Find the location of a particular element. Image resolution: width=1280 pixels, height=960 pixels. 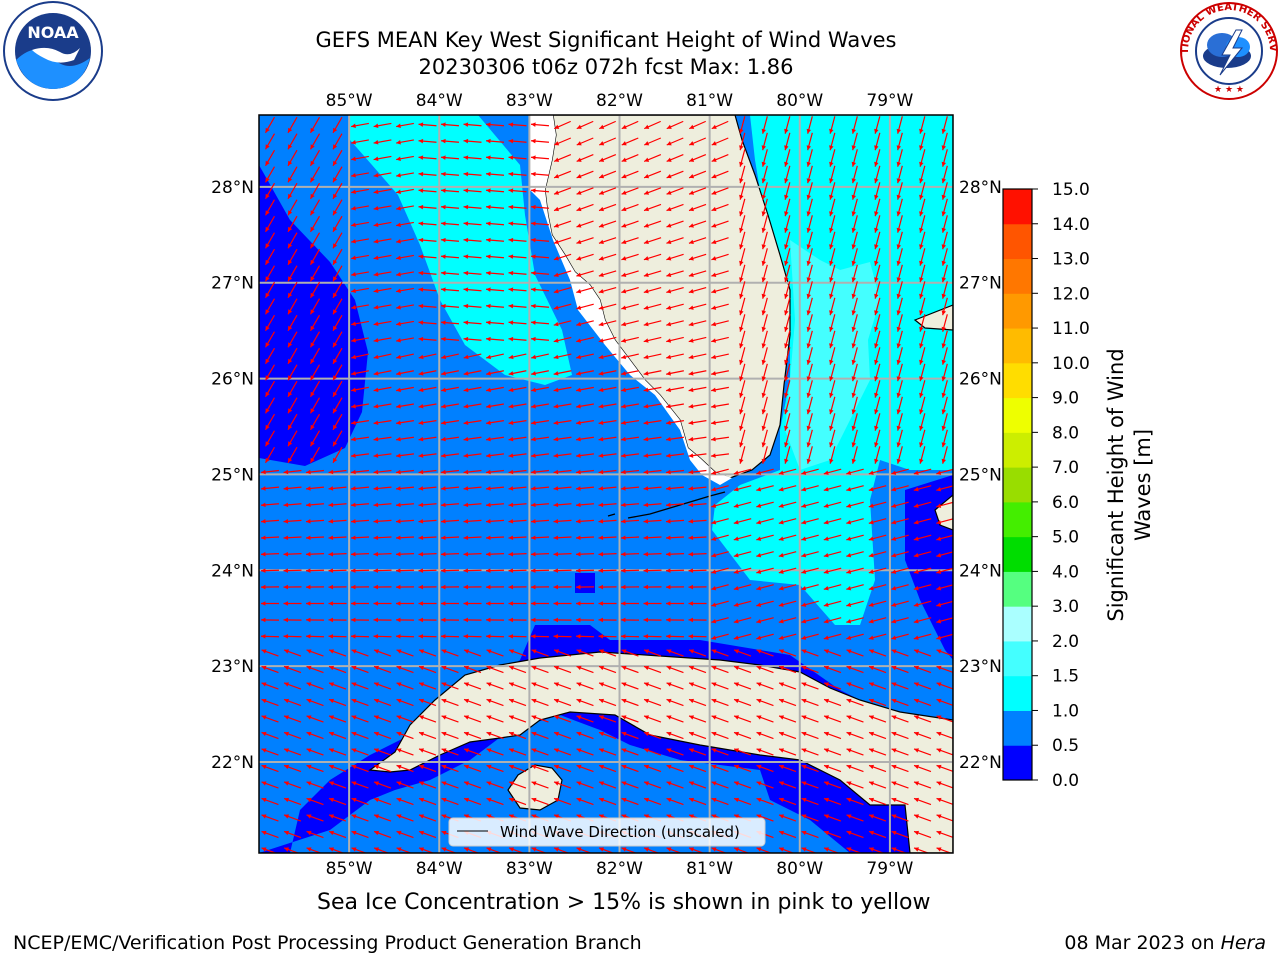

lon-tick-label-top: 82°W is located at coordinates (619, 101).